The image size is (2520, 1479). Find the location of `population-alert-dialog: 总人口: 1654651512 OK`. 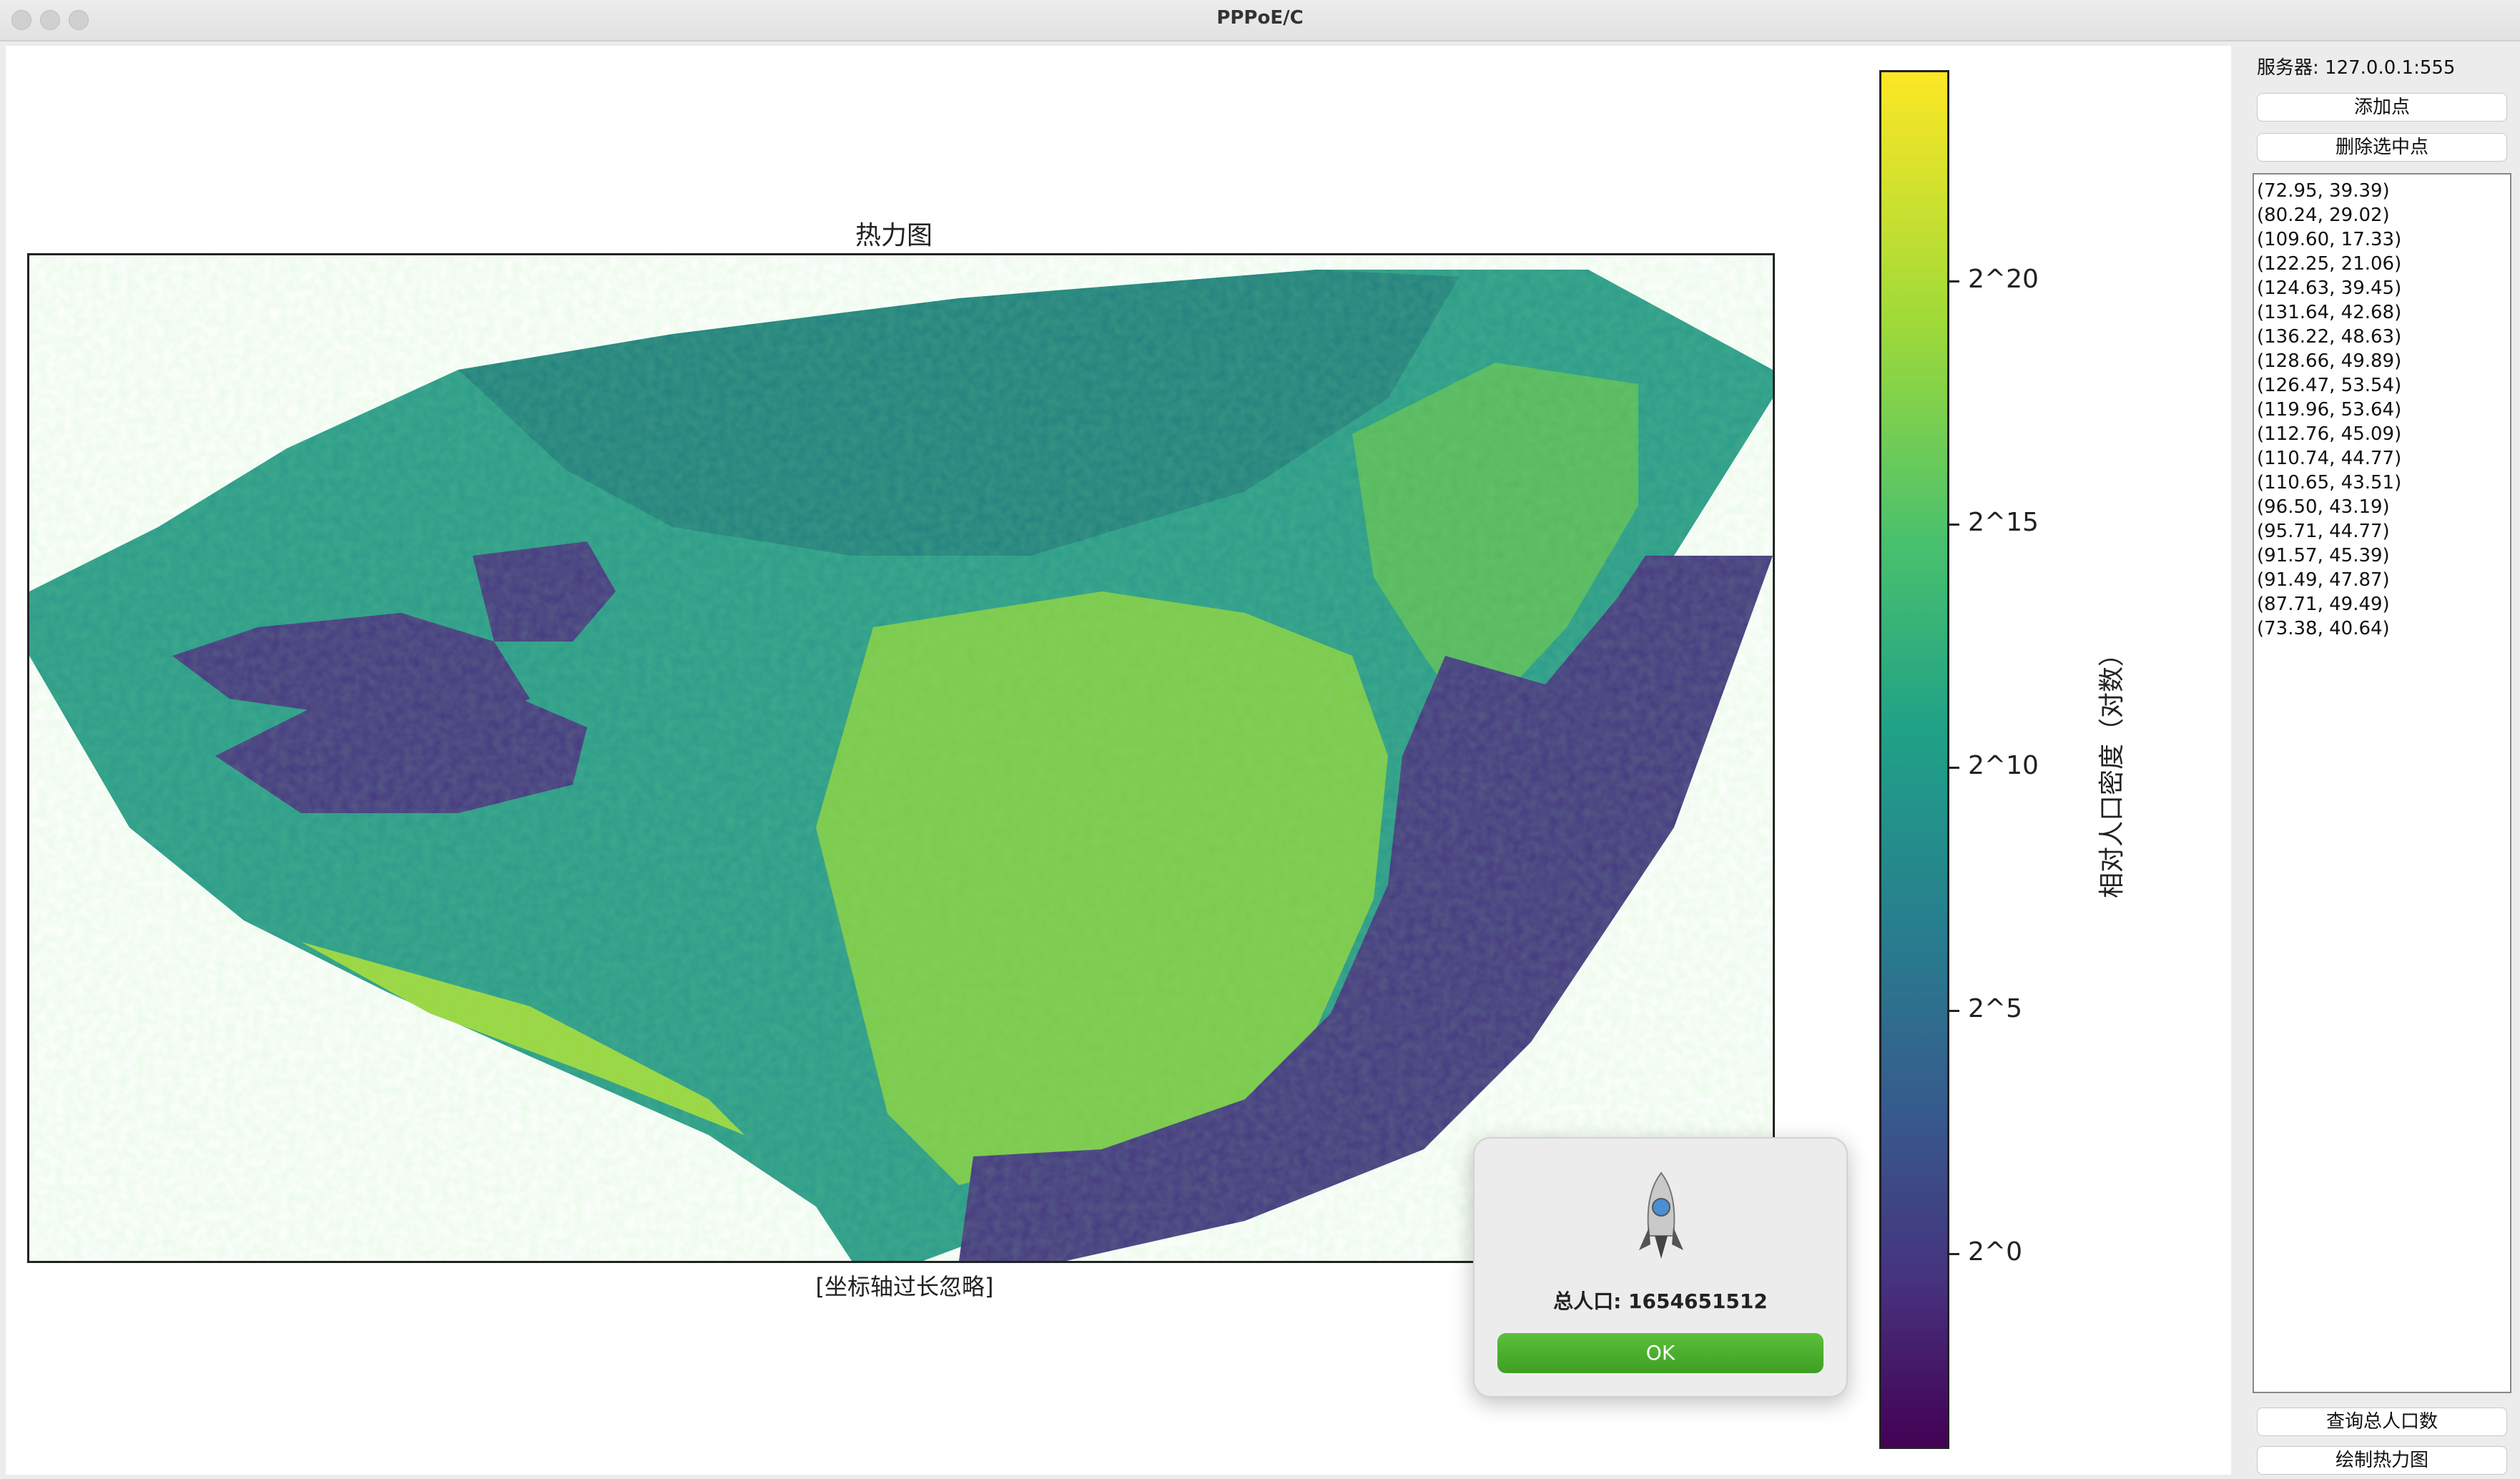

population-alert-dialog: 总人口: 1654651512 OK is located at coordinates (1660, 1267).